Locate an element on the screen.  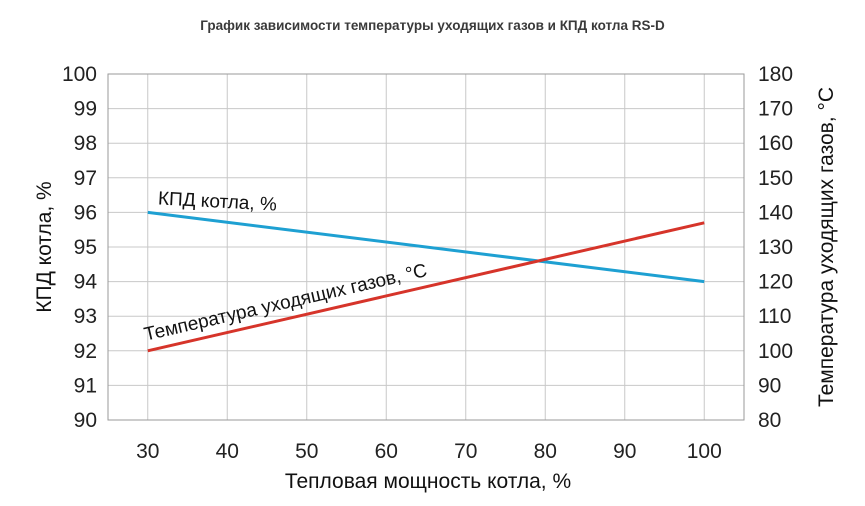
x-tick-label: 30 is located at coordinates (147, 451).